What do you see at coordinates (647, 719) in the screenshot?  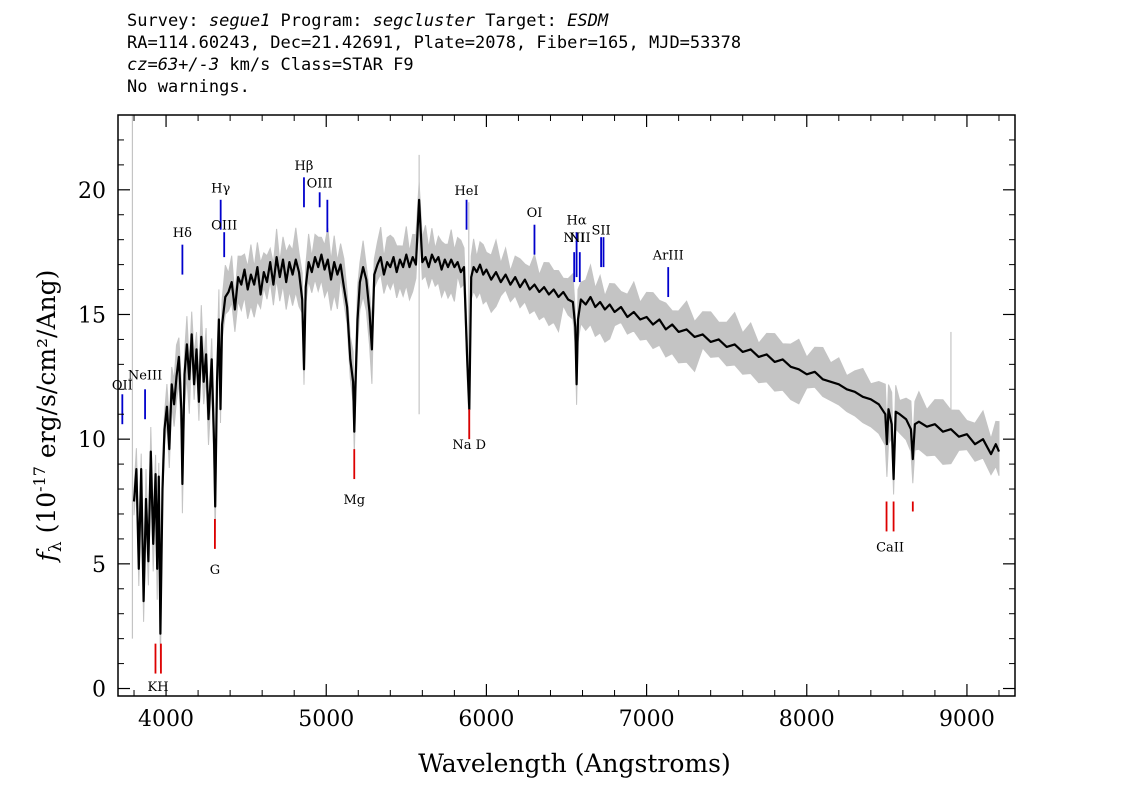 I see `x-tick-label: 7000` at bounding box center [647, 719].